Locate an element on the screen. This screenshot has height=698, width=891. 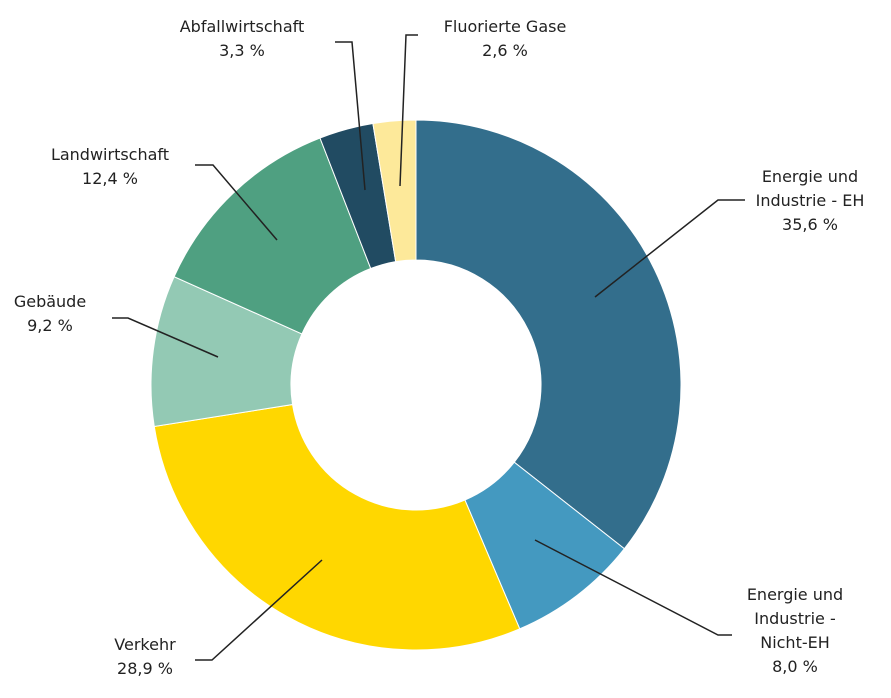
value-label: 2,6 % is located at coordinates (505, 50).